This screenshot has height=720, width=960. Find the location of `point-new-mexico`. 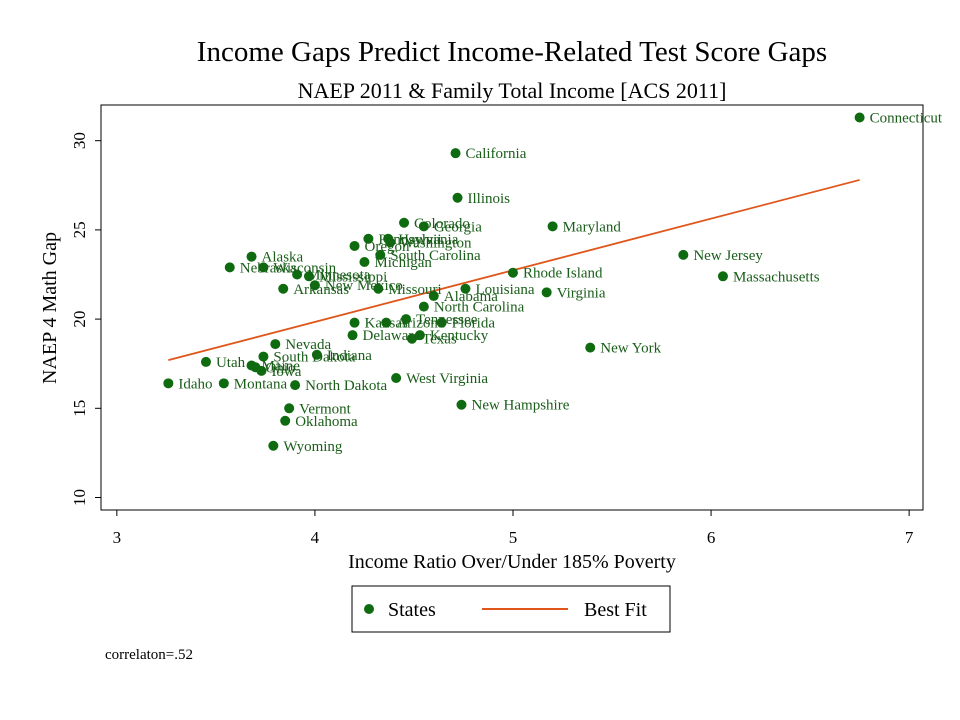

point-new-mexico is located at coordinates (314, 285).